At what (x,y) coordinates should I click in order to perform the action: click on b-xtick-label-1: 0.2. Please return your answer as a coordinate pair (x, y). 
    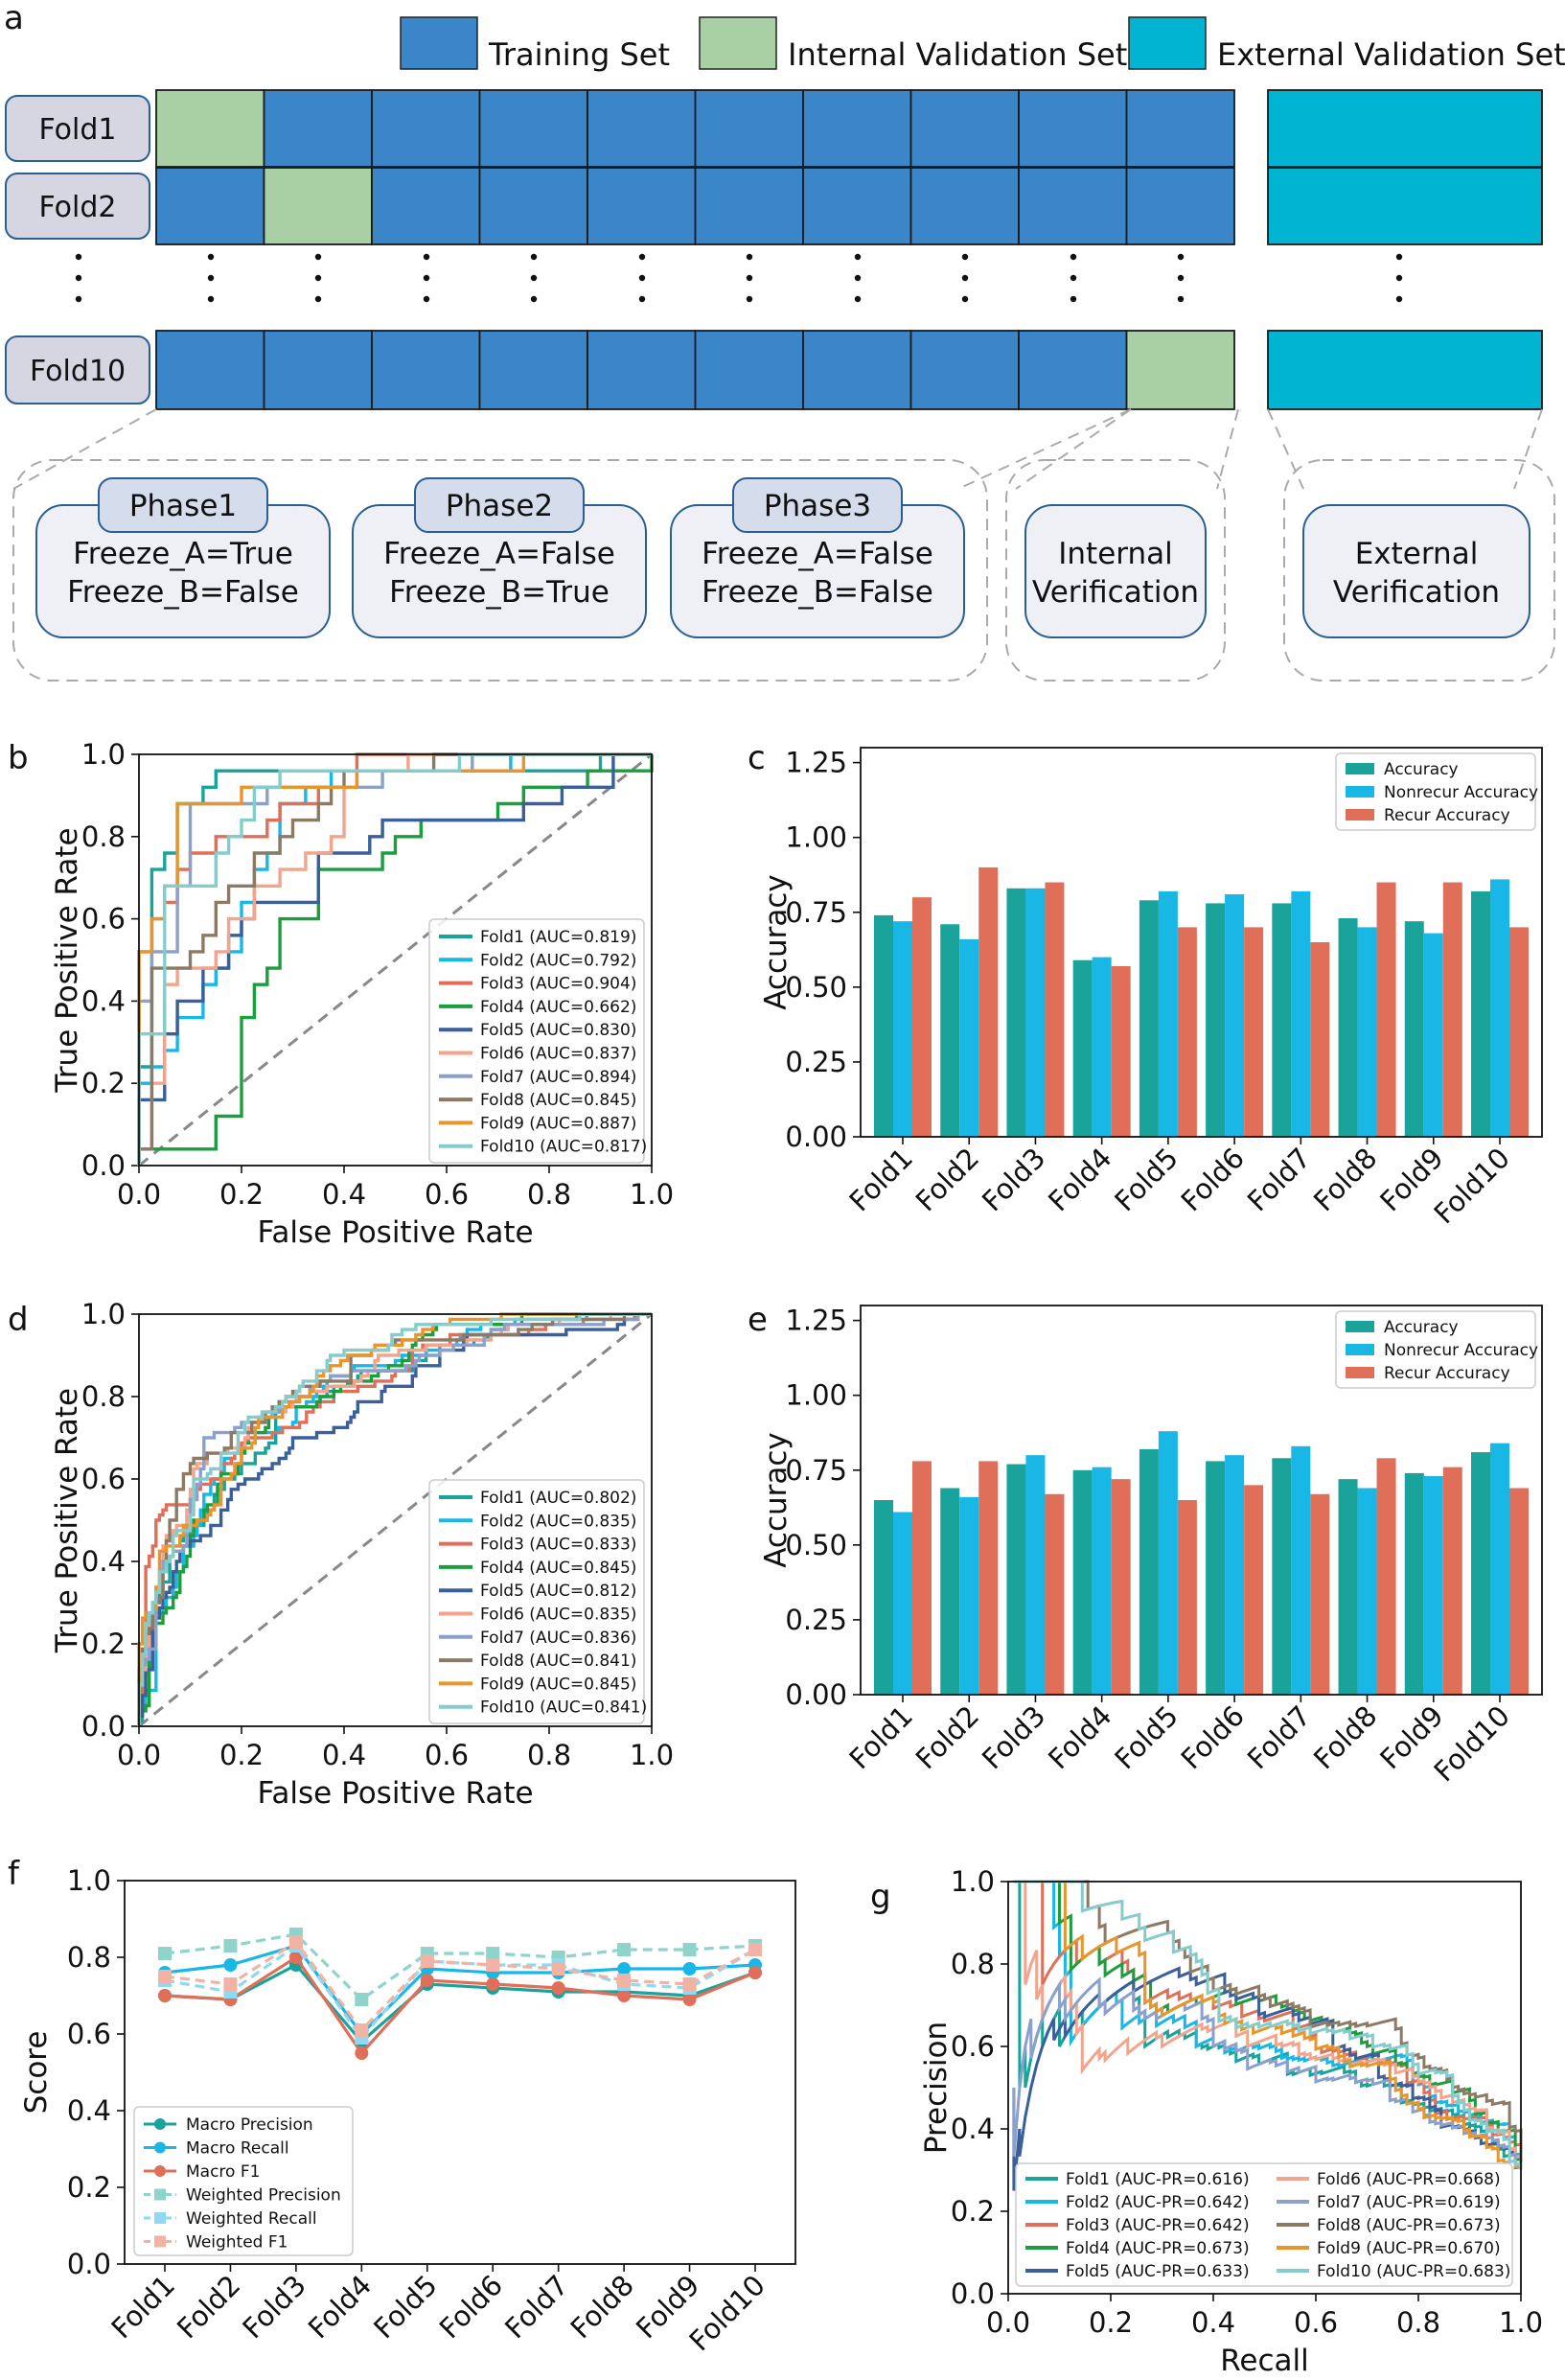
    Looking at the image, I should click on (241, 1194).